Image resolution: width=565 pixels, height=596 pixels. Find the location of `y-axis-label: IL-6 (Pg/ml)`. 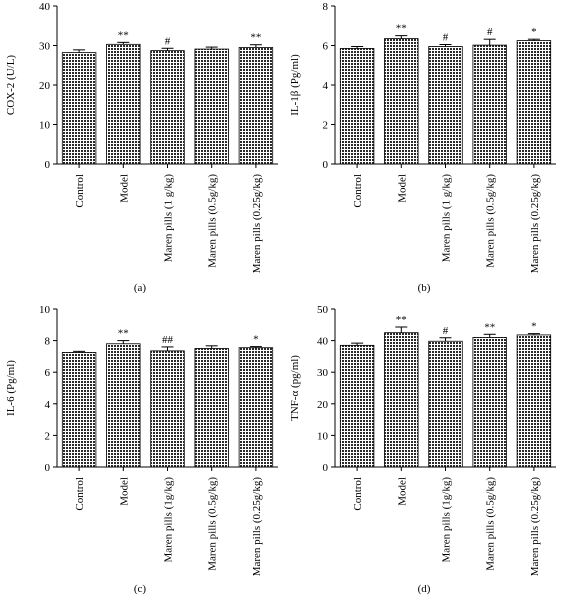

y-axis-label: IL-6 (Pg/ml) is located at coordinates (11, 388).